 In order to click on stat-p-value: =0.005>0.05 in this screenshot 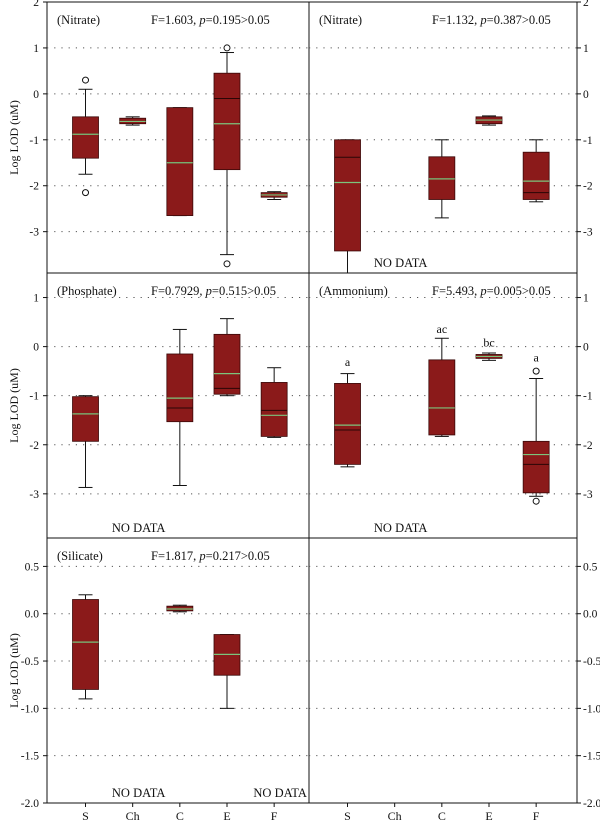, I will do `click(519, 291)`.